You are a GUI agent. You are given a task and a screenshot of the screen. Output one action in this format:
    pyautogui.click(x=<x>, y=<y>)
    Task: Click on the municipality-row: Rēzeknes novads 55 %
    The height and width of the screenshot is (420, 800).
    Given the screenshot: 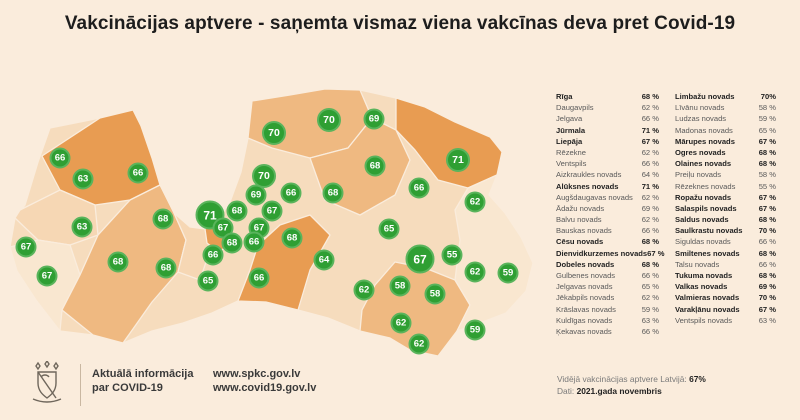 What is the action you would take?
    pyautogui.click(x=725, y=187)
    